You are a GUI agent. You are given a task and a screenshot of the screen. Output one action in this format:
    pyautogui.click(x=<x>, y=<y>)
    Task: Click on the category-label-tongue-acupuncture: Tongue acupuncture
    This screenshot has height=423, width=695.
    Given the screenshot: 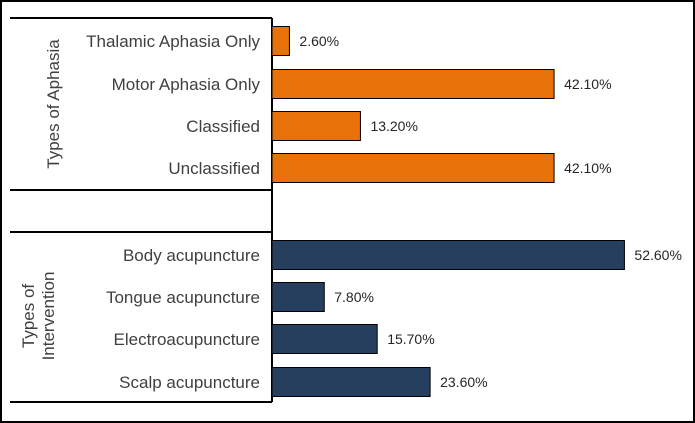 What is the action you would take?
    pyautogui.click(x=183, y=297)
    